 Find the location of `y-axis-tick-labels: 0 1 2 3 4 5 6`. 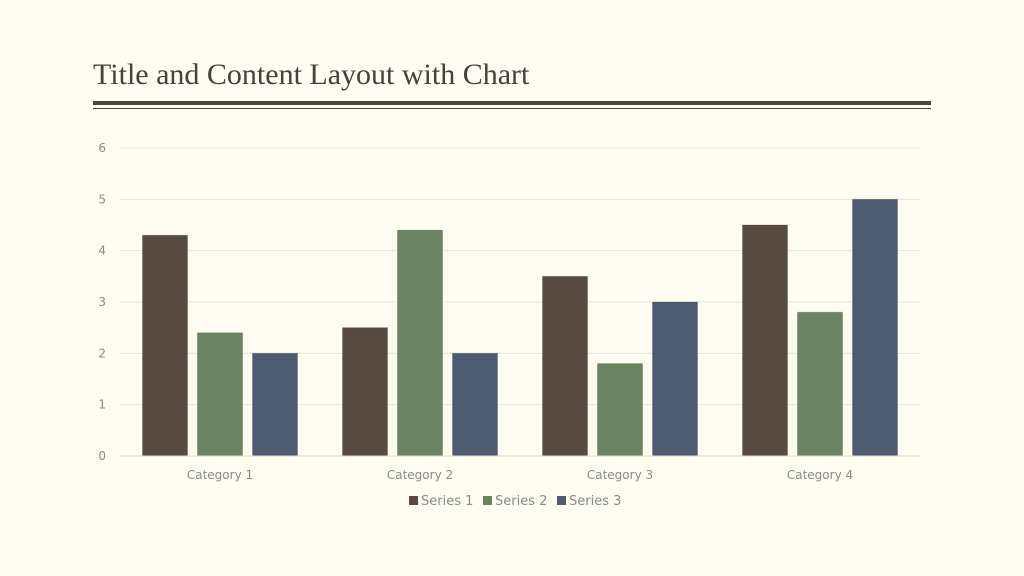

y-axis-tick-labels: 0 1 2 3 4 5 6 is located at coordinates (102, 302).